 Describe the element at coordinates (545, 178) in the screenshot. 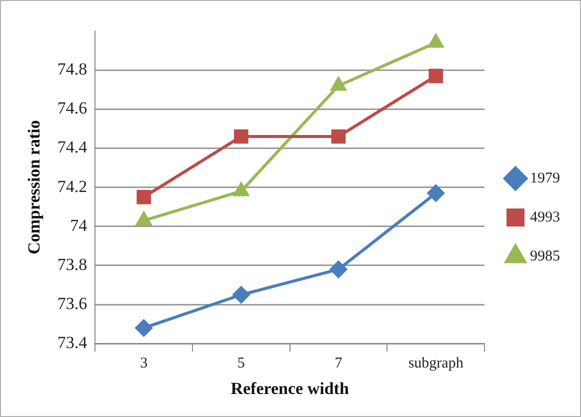

I see `legend-label: 1979` at that location.